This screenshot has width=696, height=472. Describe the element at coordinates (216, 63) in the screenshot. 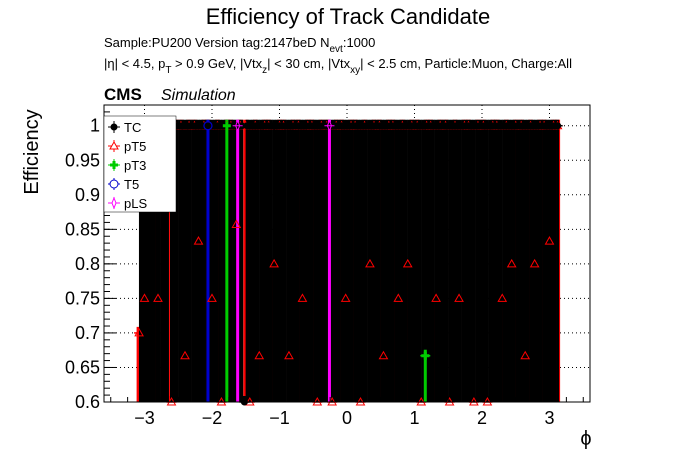

I see `subtitle2-mid1: > 0.9 GeV, |Vtx` at that location.